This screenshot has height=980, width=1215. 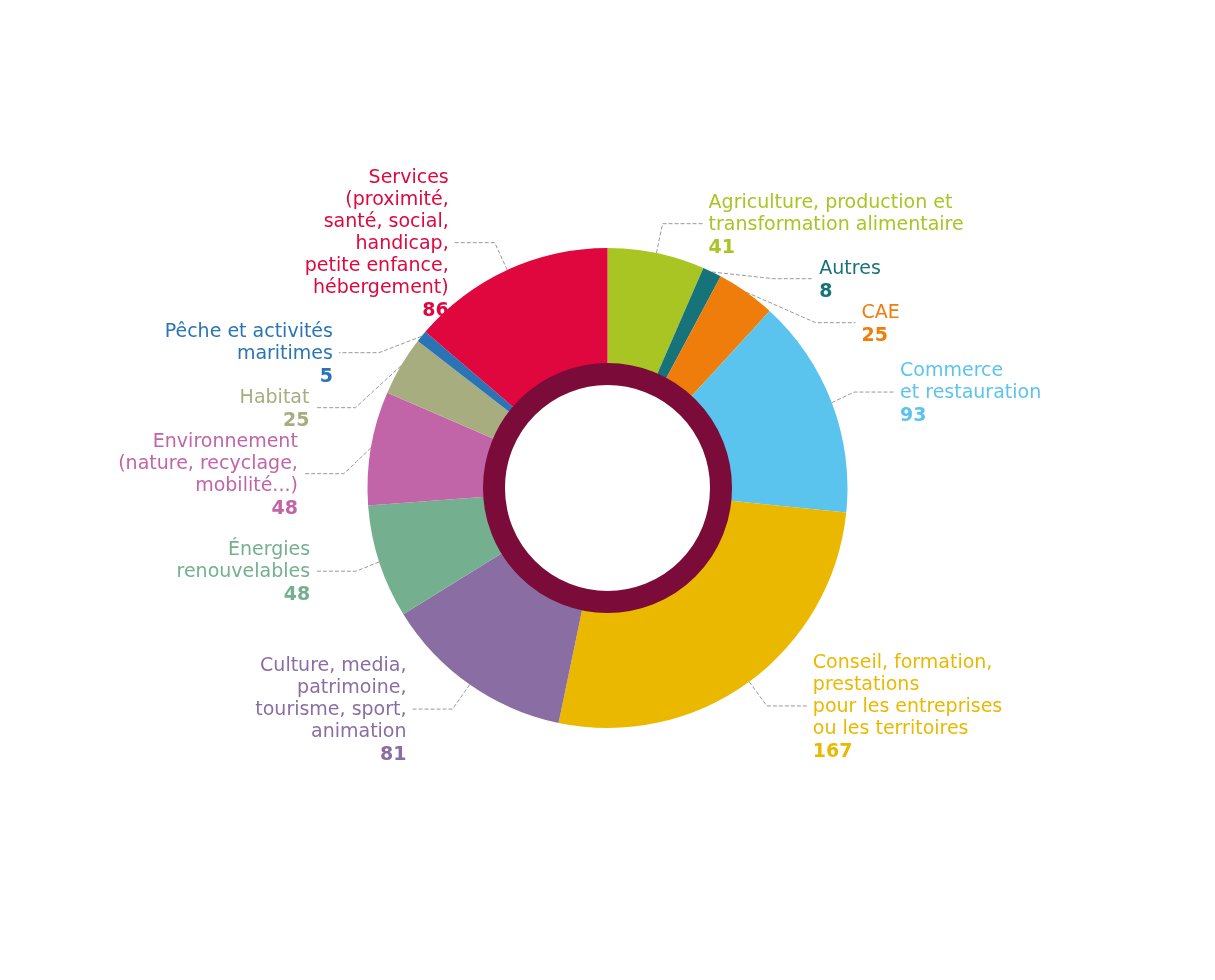 I want to click on data-label: 167, so click(x=832, y=749).